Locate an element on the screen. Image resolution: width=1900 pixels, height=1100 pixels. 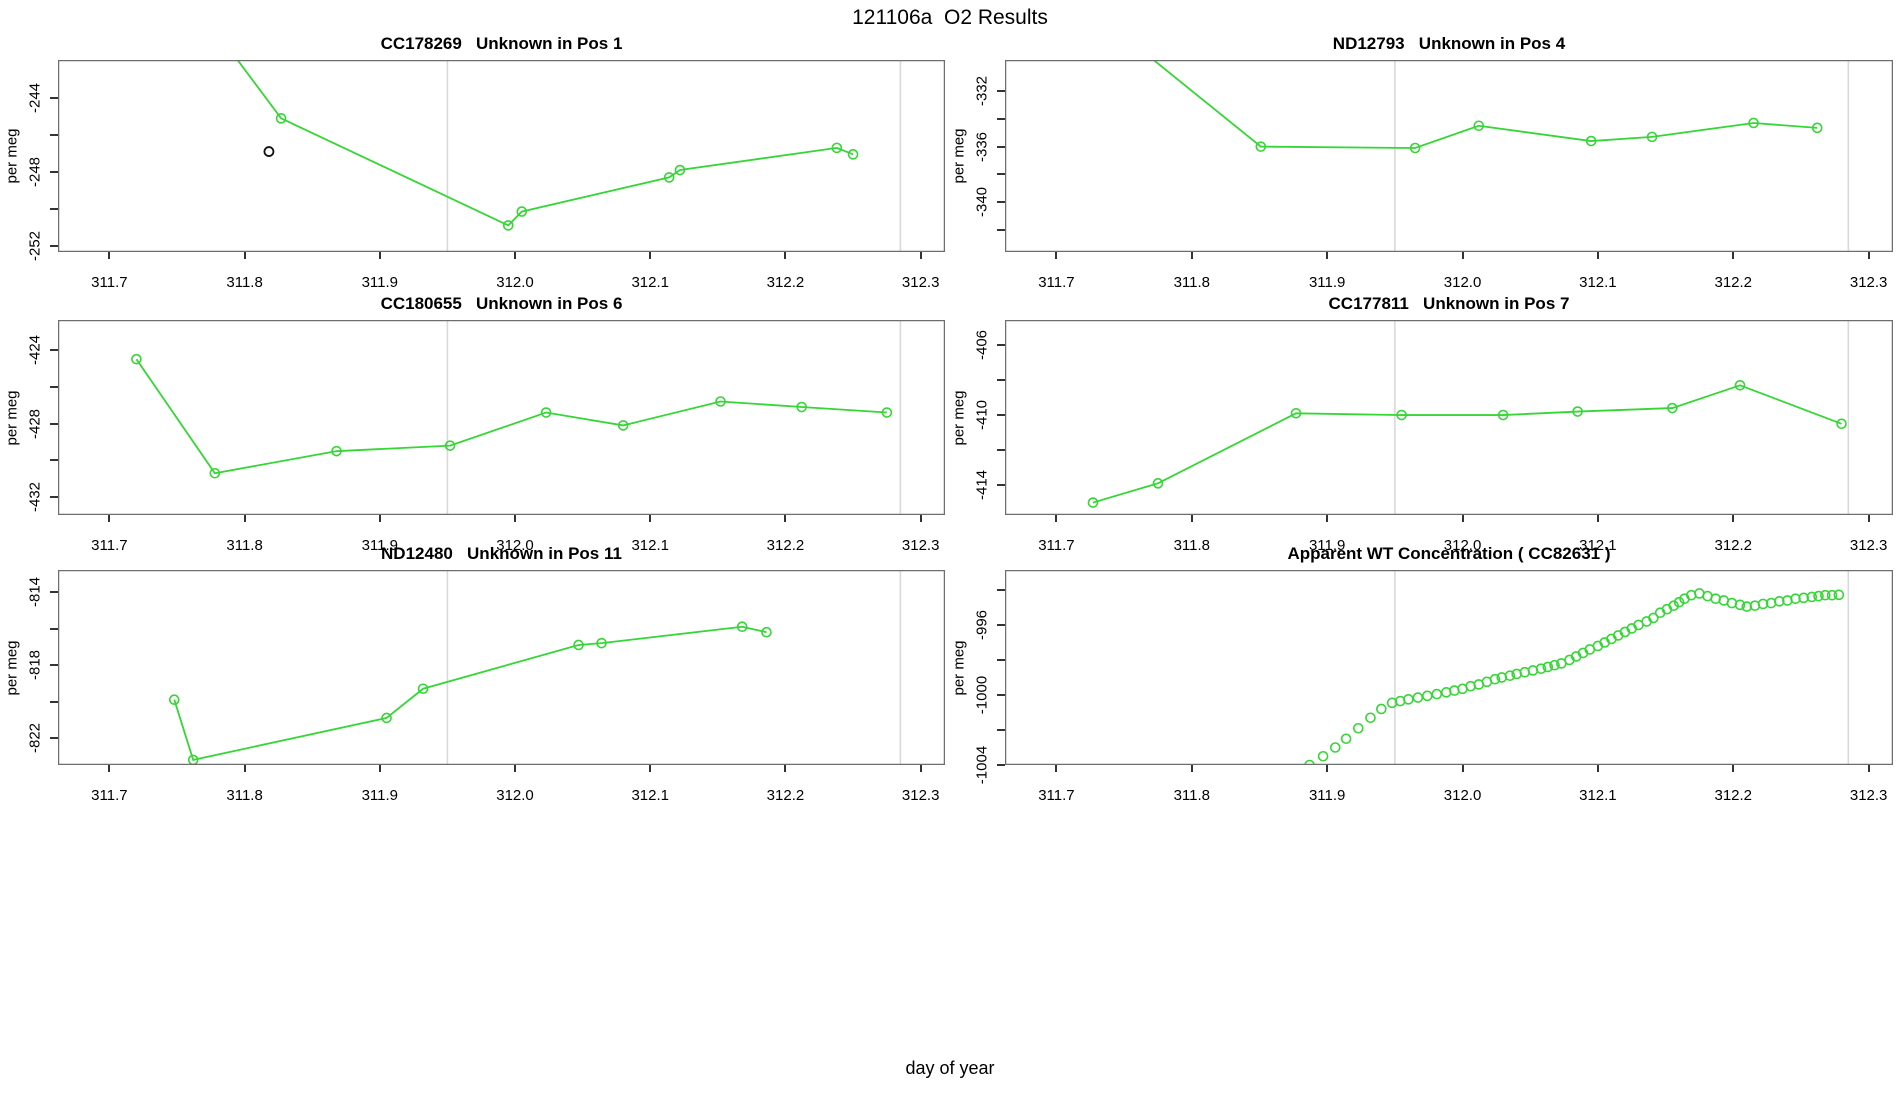
tick-label: -1004 is located at coordinates (982, 765).